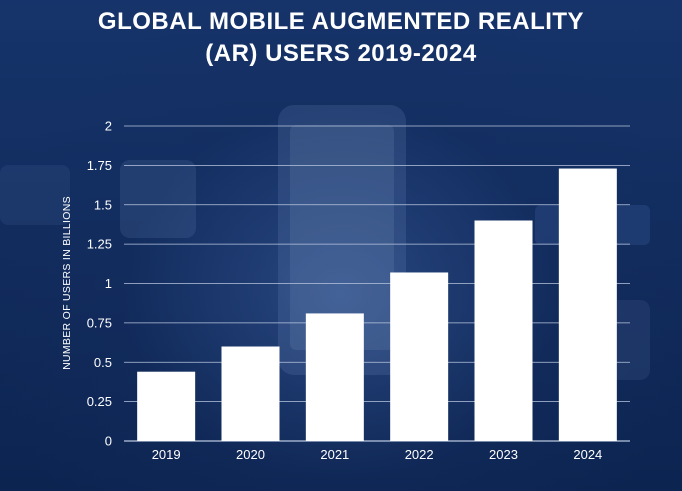 Image resolution: width=682 pixels, height=491 pixels. I want to click on chart-title-line2: (AR) USERS 2019-2024, so click(341, 54).